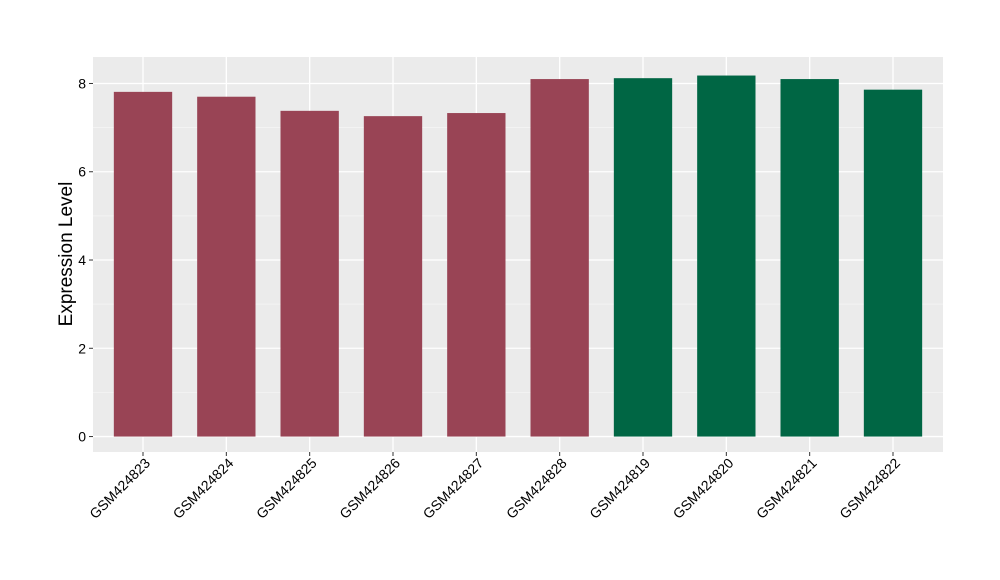 This screenshot has width=1000, height=580. Describe the element at coordinates (82, 348) in the screenshot. I see `y-tick-label: 2` at that location.